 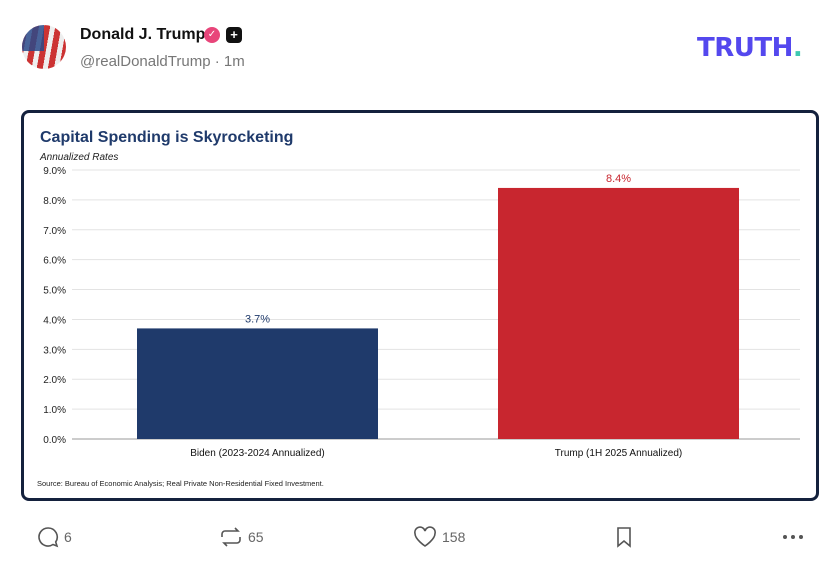 What do you see at coordinates (618, 453) in the screenshot?
I see `x-category-label: Trump (1H 2025 Annualized)` at bounding box center [618, 453].